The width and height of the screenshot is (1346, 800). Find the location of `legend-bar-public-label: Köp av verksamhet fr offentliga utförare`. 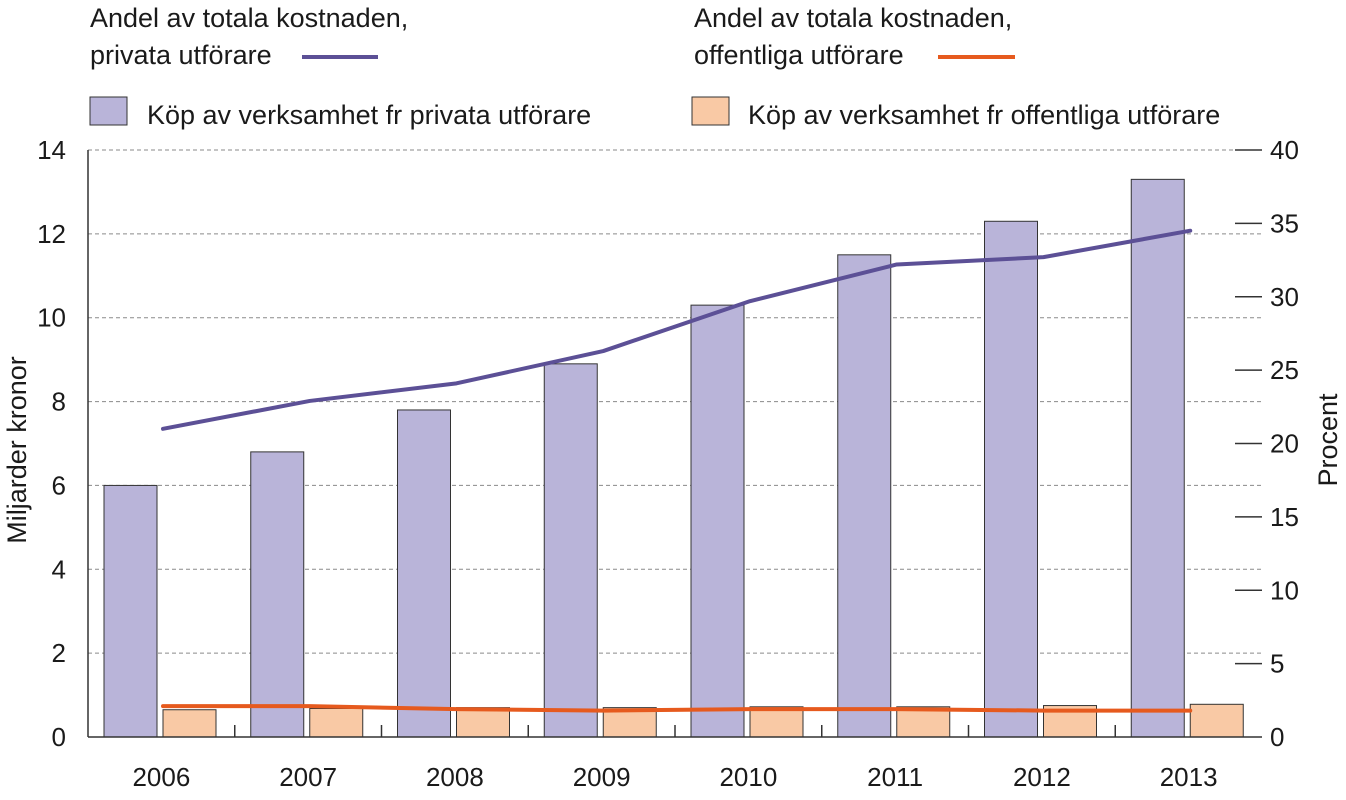

legend-bar-public-label: Köp av verksamhet fr offentliga utförare is located at coordinates (984, 115).